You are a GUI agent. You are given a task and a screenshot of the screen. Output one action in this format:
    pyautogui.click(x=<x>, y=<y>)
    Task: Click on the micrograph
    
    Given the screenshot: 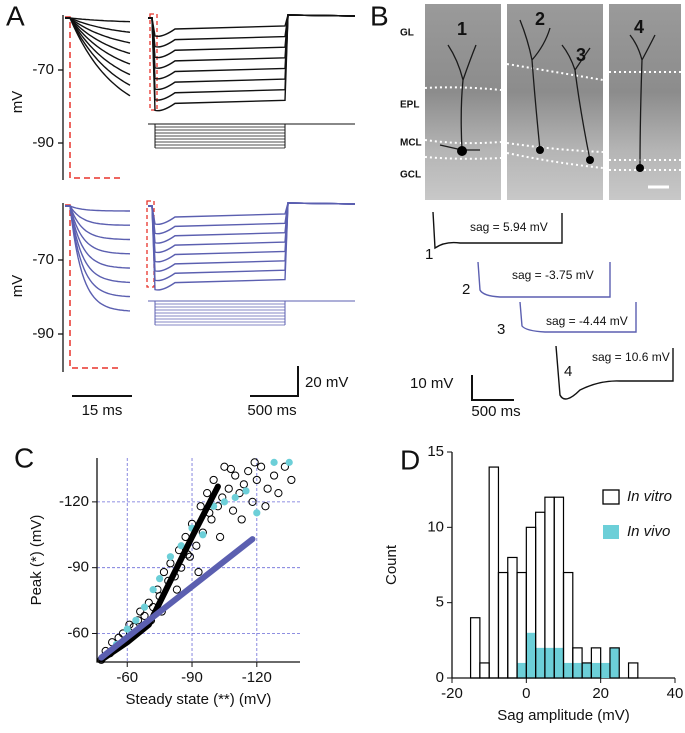 What is the action you would take?
    pyautogui.click(x=645, y=102)
    